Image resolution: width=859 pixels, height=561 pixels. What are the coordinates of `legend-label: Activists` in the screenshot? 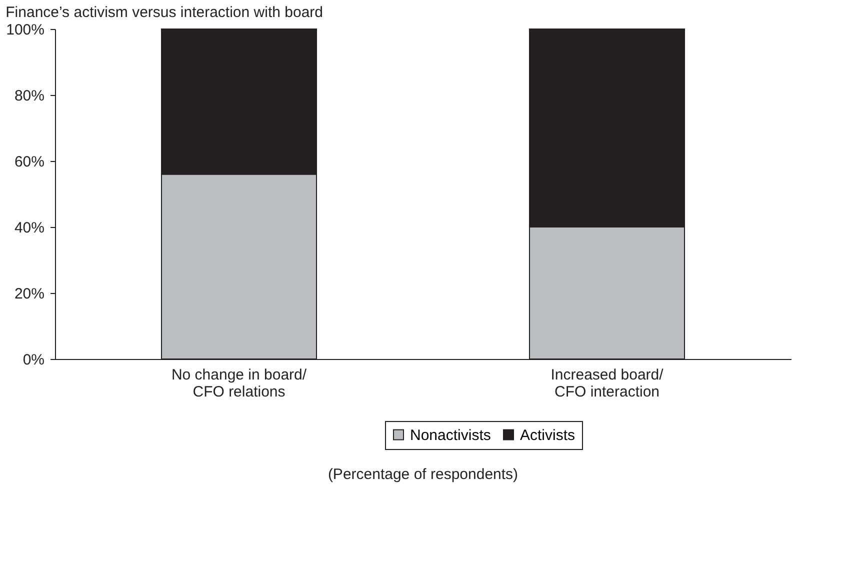 It's located at (548, 435).